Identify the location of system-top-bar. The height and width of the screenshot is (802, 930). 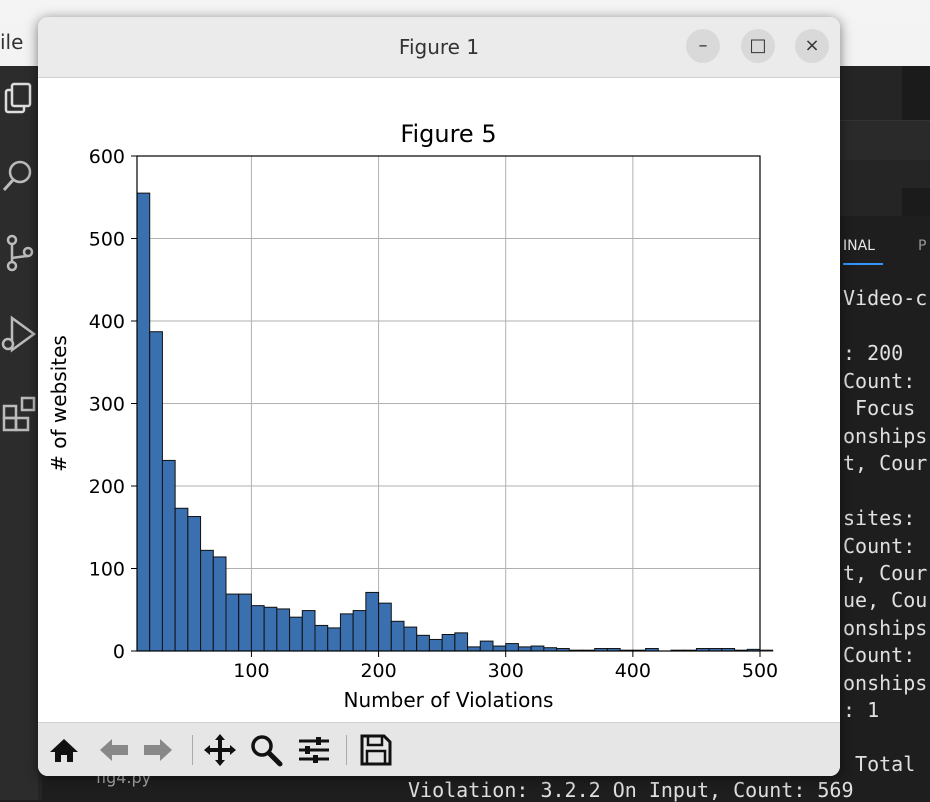
(465, 9).